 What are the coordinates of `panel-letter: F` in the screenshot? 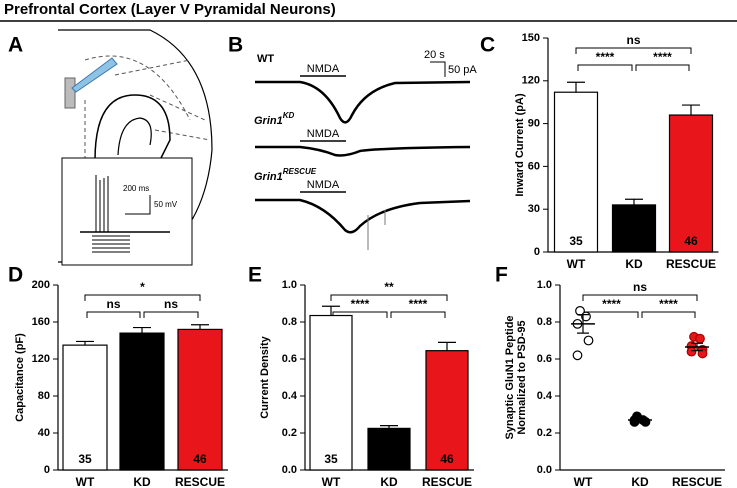 It's located at (501, 275).